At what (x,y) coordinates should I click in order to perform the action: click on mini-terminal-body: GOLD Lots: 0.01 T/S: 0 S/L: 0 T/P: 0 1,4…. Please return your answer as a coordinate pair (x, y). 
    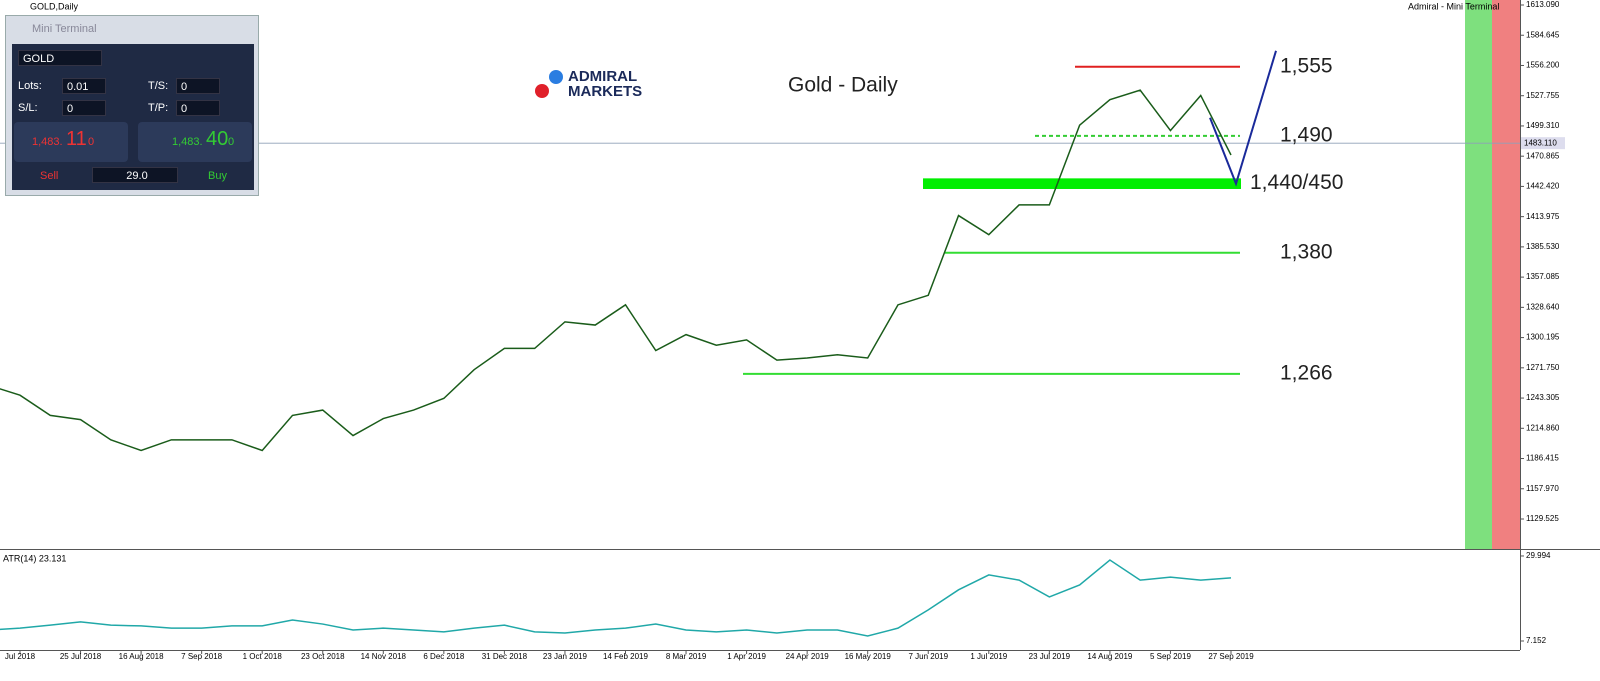
    Looking at the image, I should click on (133, 117).